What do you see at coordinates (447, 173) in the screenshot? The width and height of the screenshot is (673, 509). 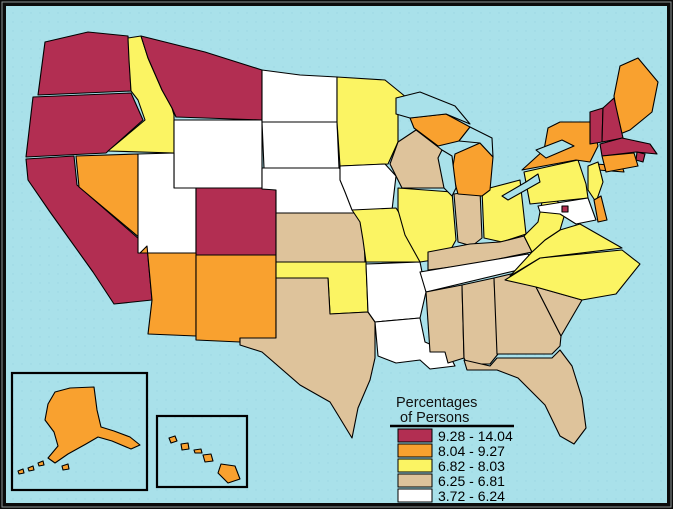 I see `lake-michigan-icon` at bounding box center [447, 173].